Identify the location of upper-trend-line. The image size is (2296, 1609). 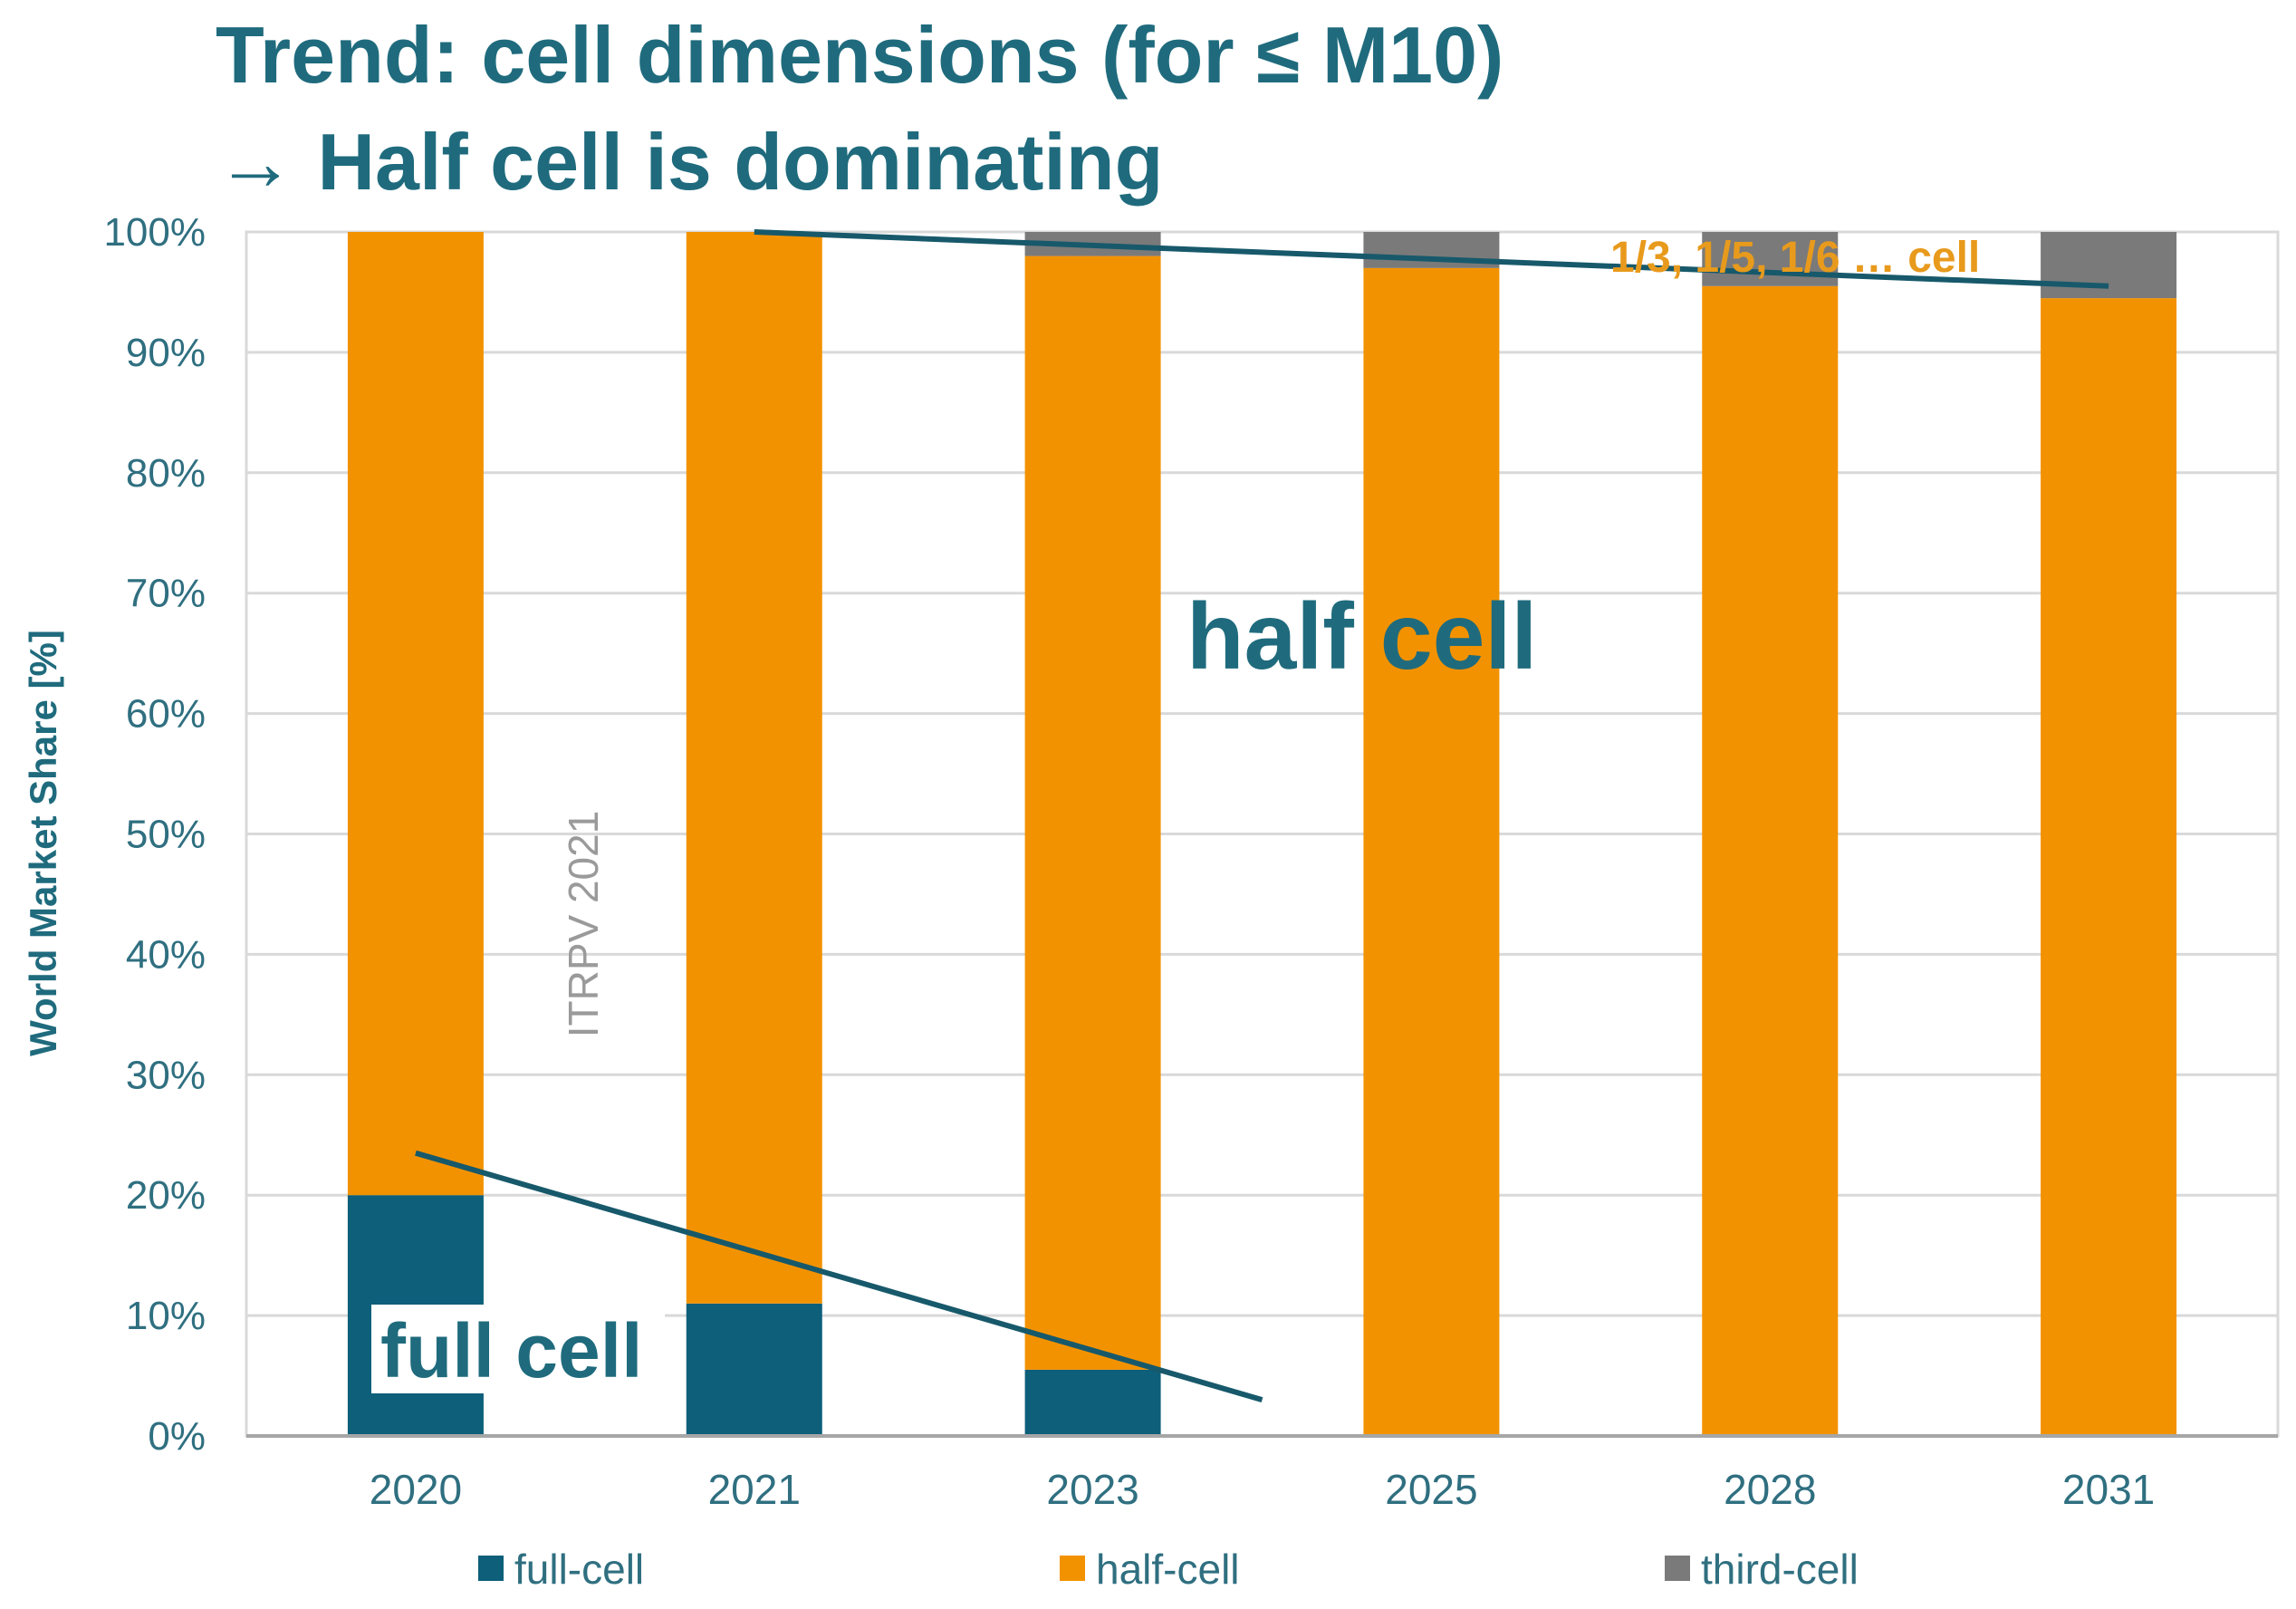
(1431, 259).